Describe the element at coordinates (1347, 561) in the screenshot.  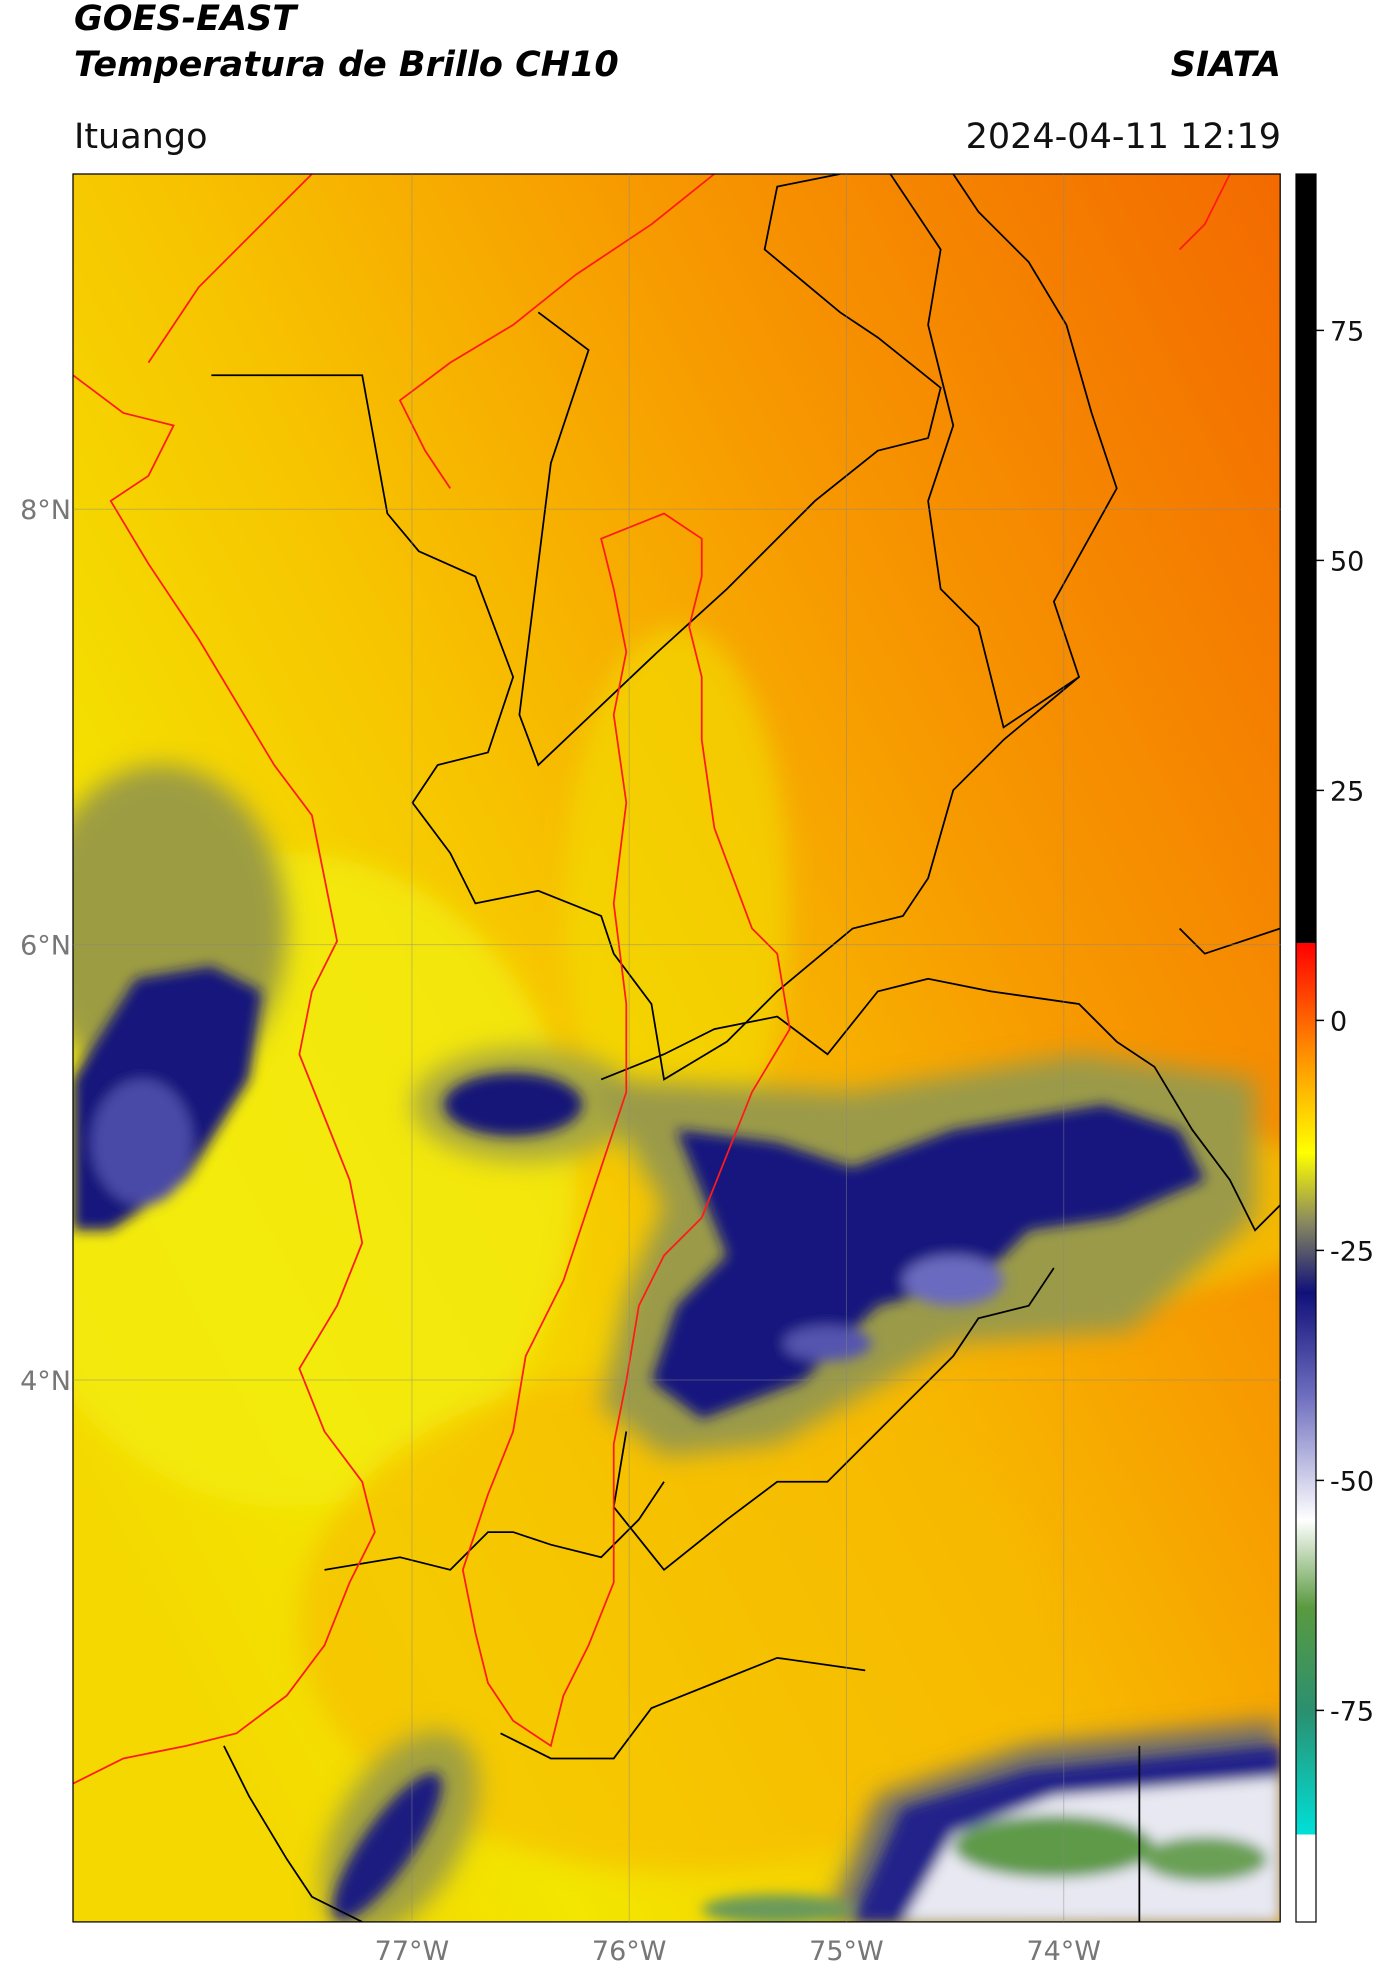
I see `colorbar-tick-label: 50` at that location.